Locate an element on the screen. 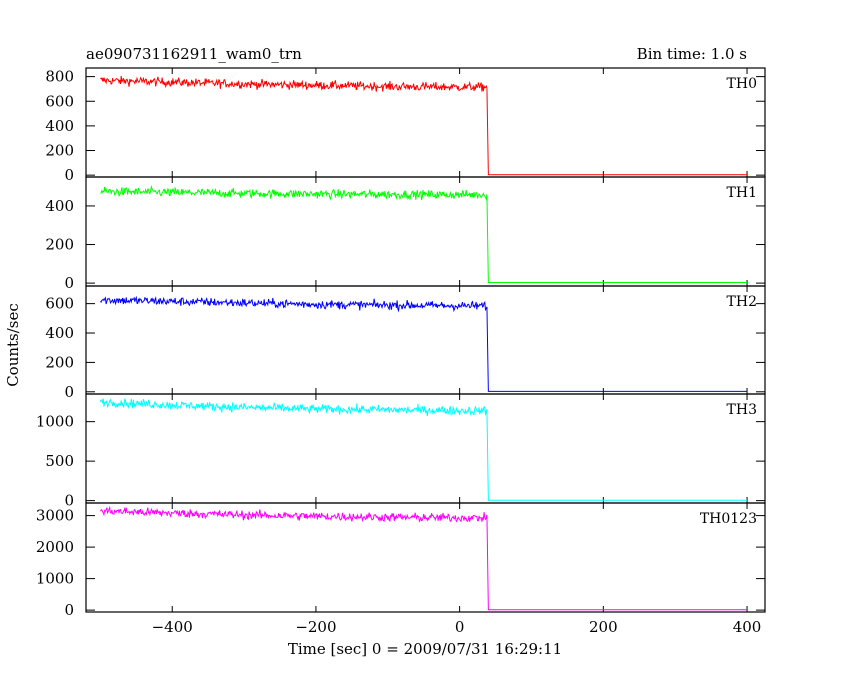  series-line-th0123 is located at coordinates (423, 558).